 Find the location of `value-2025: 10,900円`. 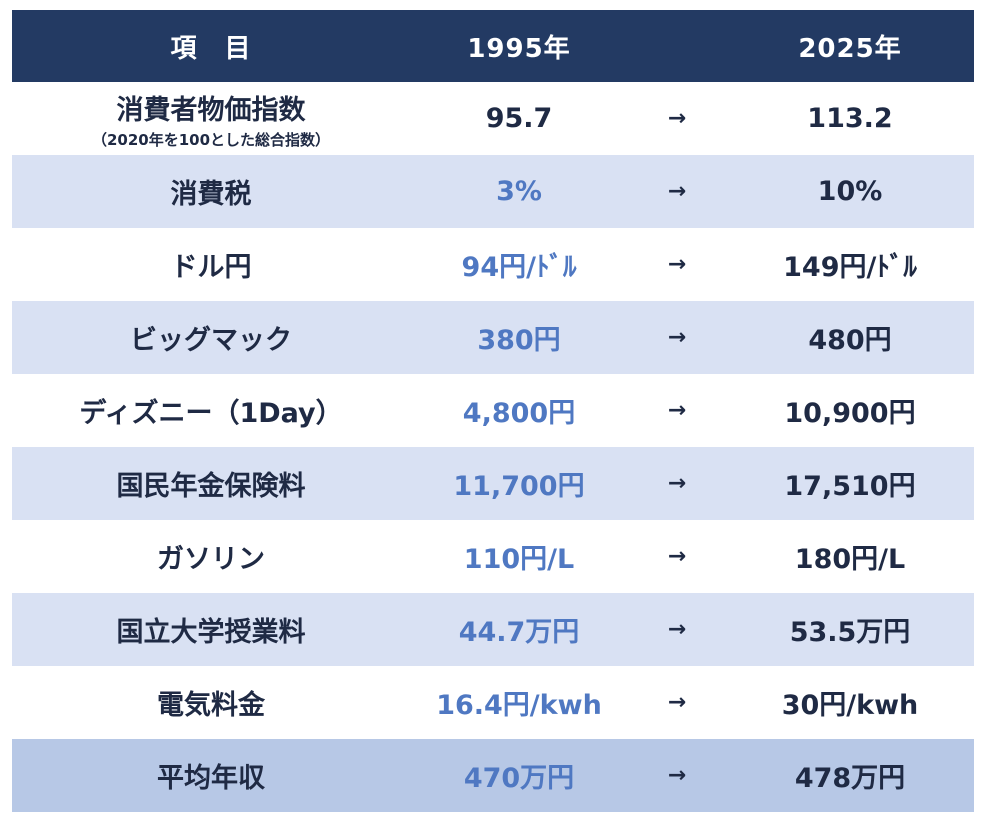

value-2025: 10,900円 is located at coordinates (850, 413).